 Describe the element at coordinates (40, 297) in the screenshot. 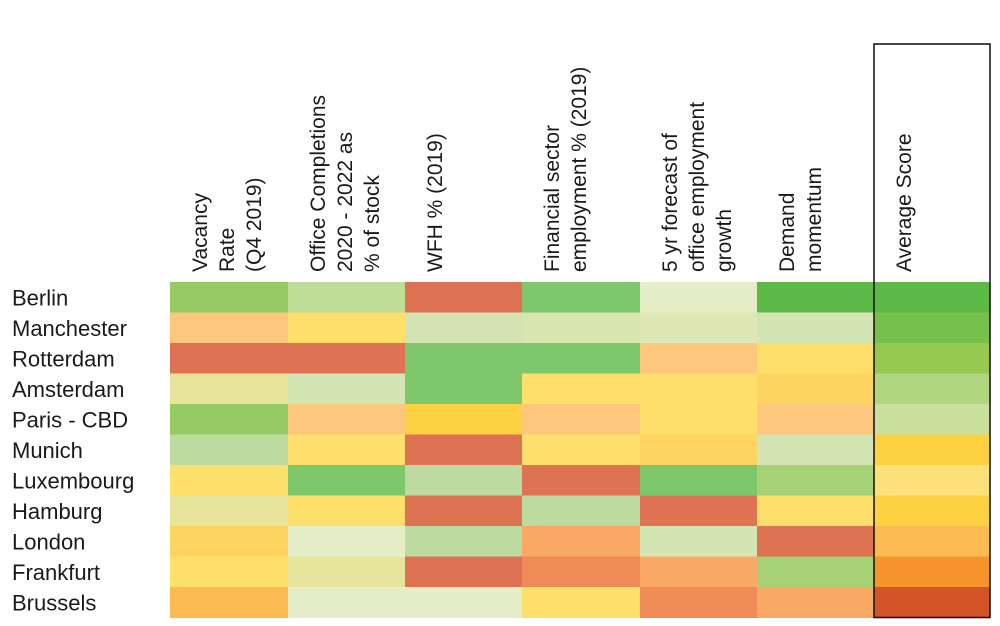

I see `row-label: Berlin` at that location.